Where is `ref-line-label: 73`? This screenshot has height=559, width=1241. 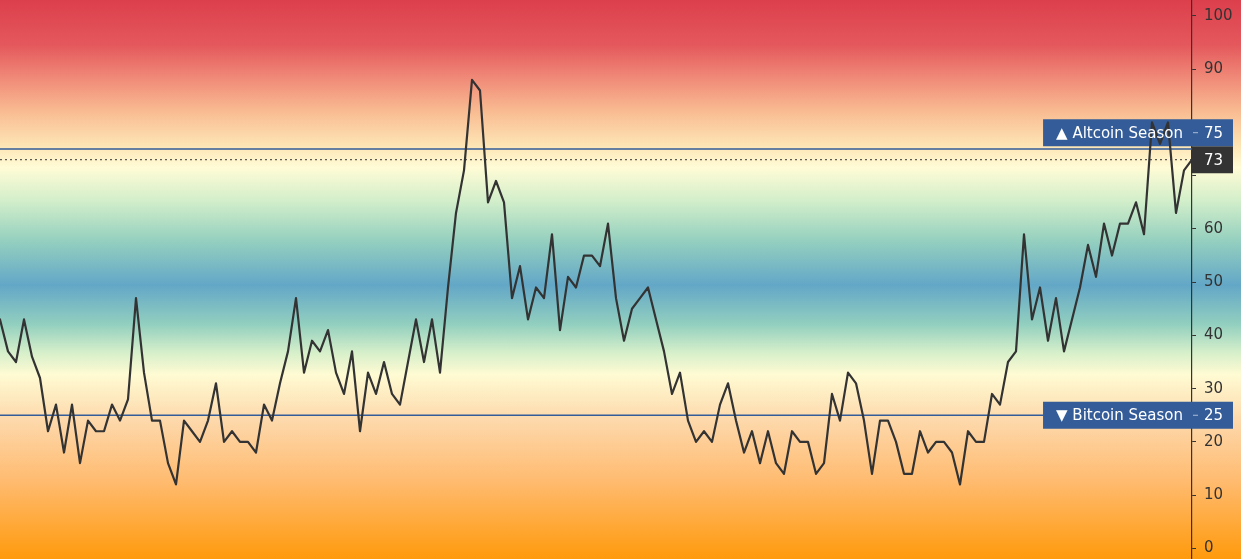
ref-line-label: 73 is located at coordinates (1214, 159).